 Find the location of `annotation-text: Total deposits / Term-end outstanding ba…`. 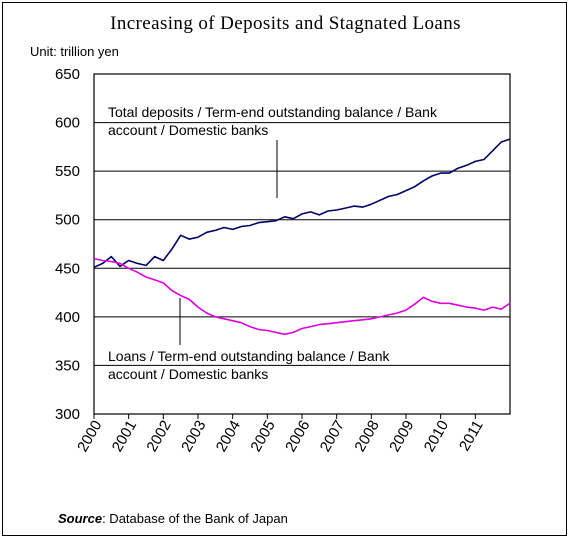

annotation-text: Total deposits / Term-end outstanding ba… is located at coordinates (273, 112).